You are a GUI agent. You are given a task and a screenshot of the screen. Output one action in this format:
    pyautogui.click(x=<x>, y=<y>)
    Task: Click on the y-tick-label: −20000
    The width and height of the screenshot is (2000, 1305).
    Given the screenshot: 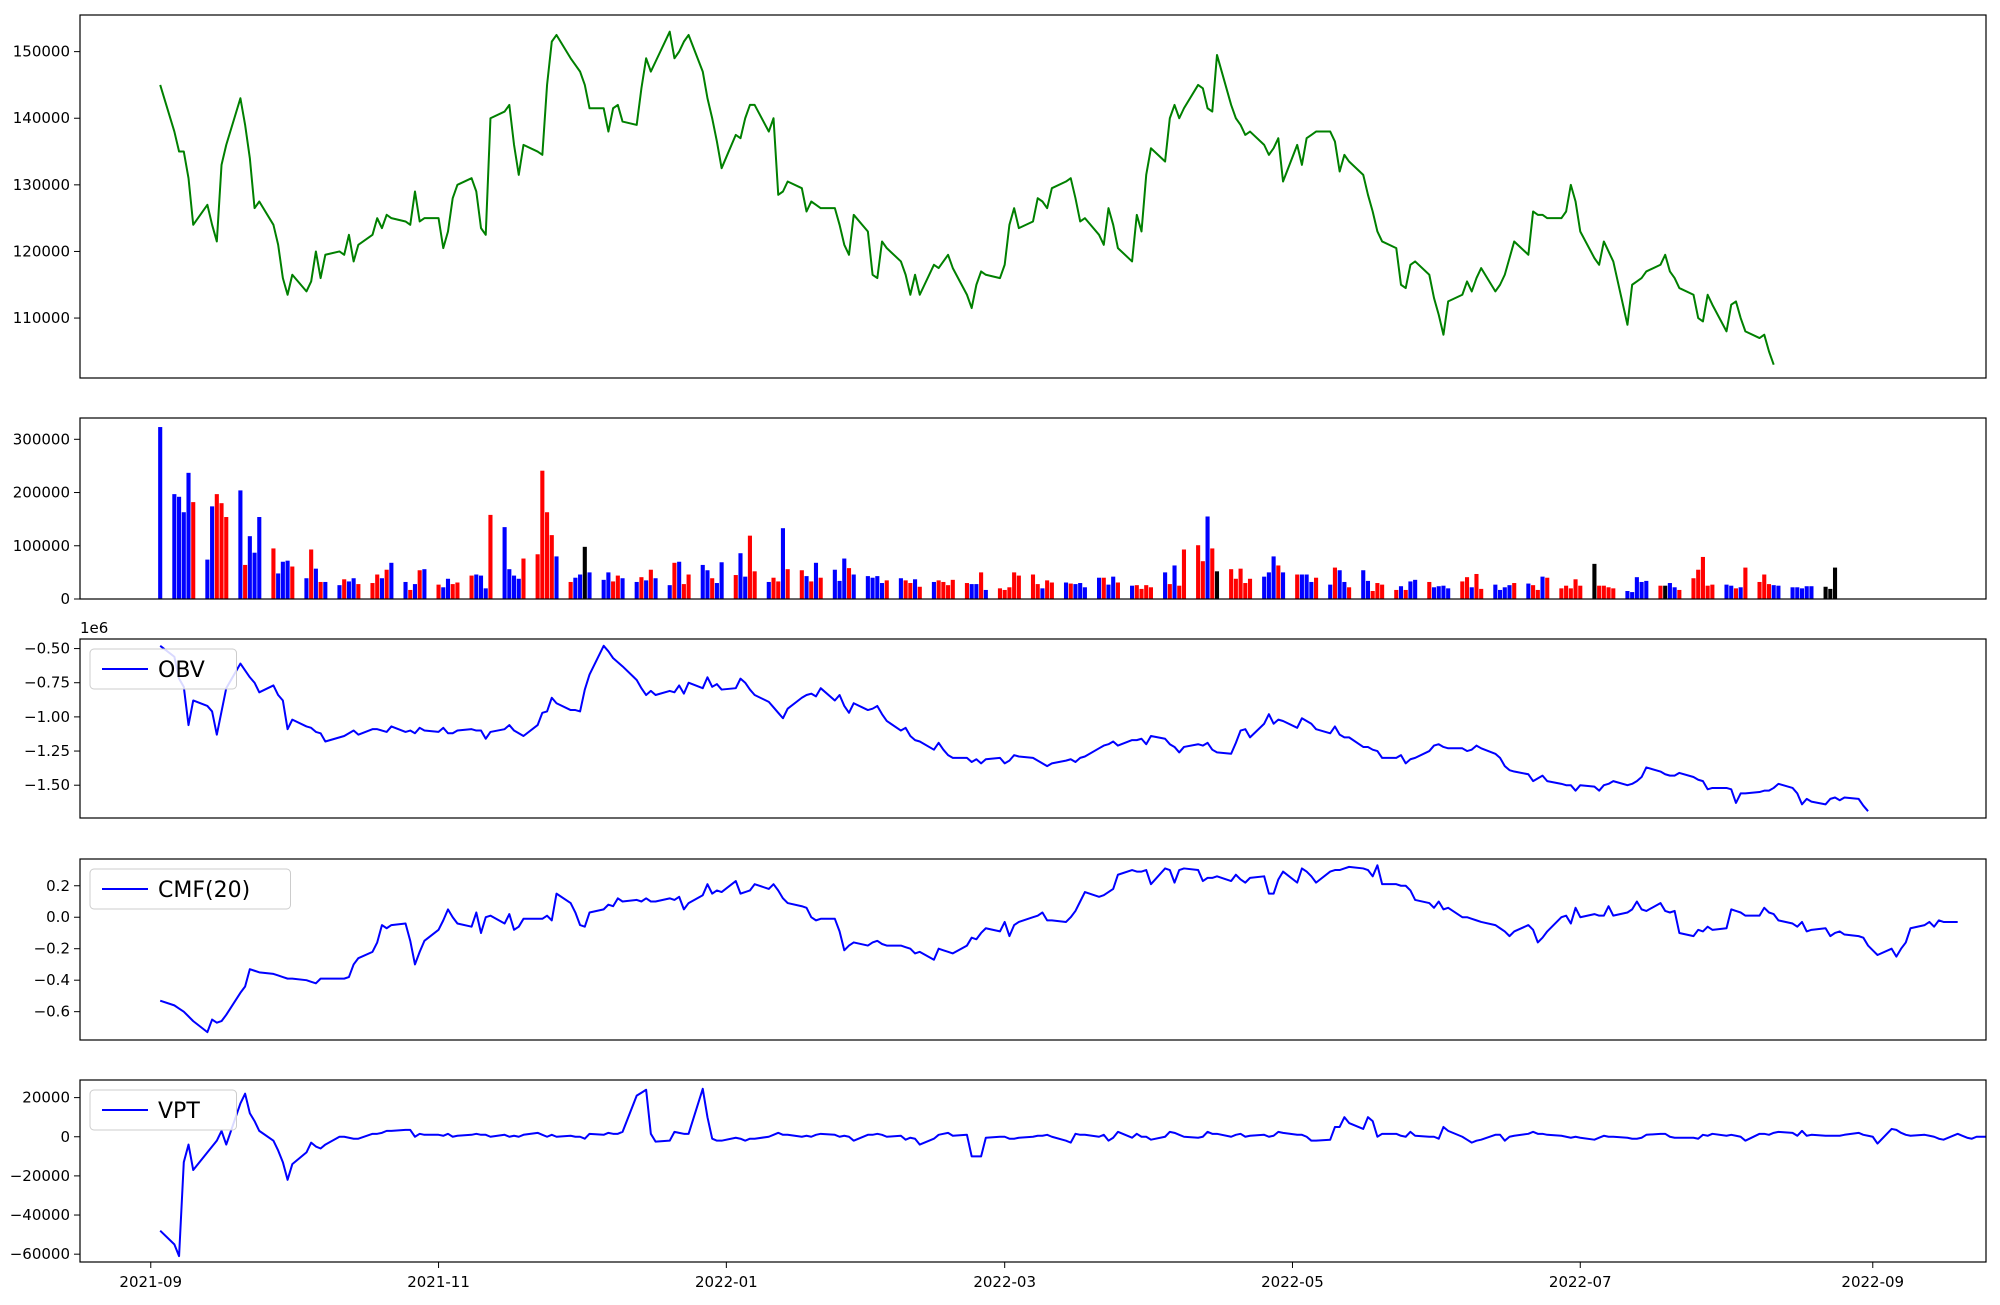 What is the action you would take?
    pyautogui.click(x=40, y=1176)
    